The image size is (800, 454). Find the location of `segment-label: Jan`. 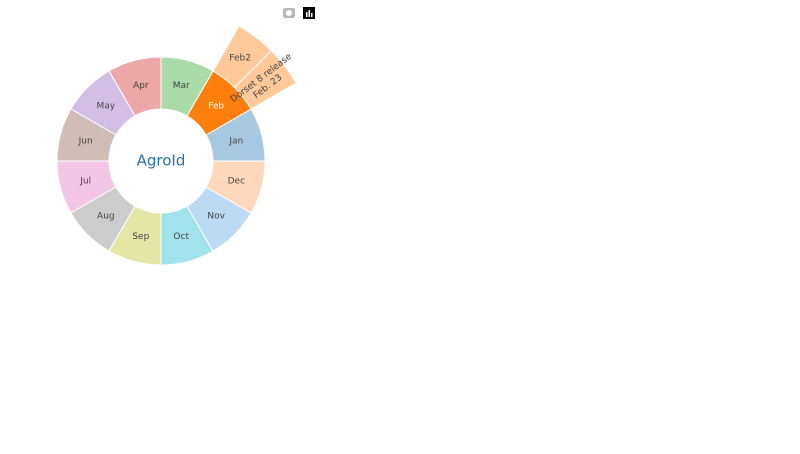

segment-label: Jan is located at coordinates (235, 141).